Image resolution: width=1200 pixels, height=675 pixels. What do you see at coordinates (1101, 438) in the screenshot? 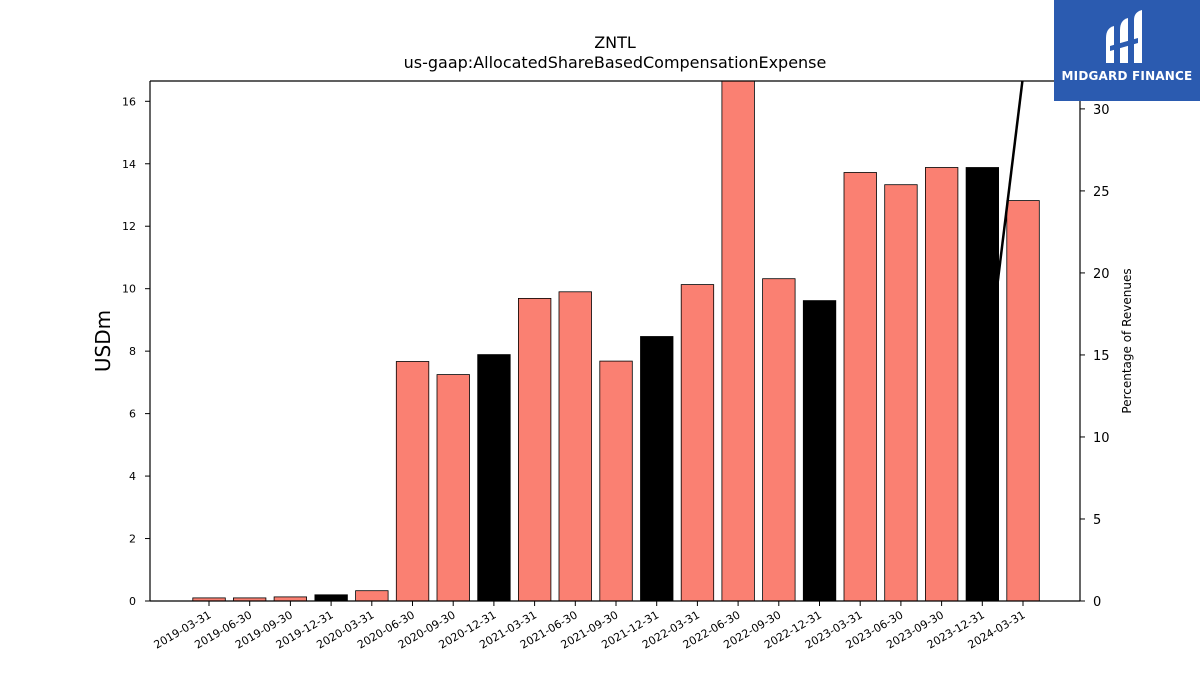
I see `y2-tick-label: 10` at bounding box center [1101, 438].